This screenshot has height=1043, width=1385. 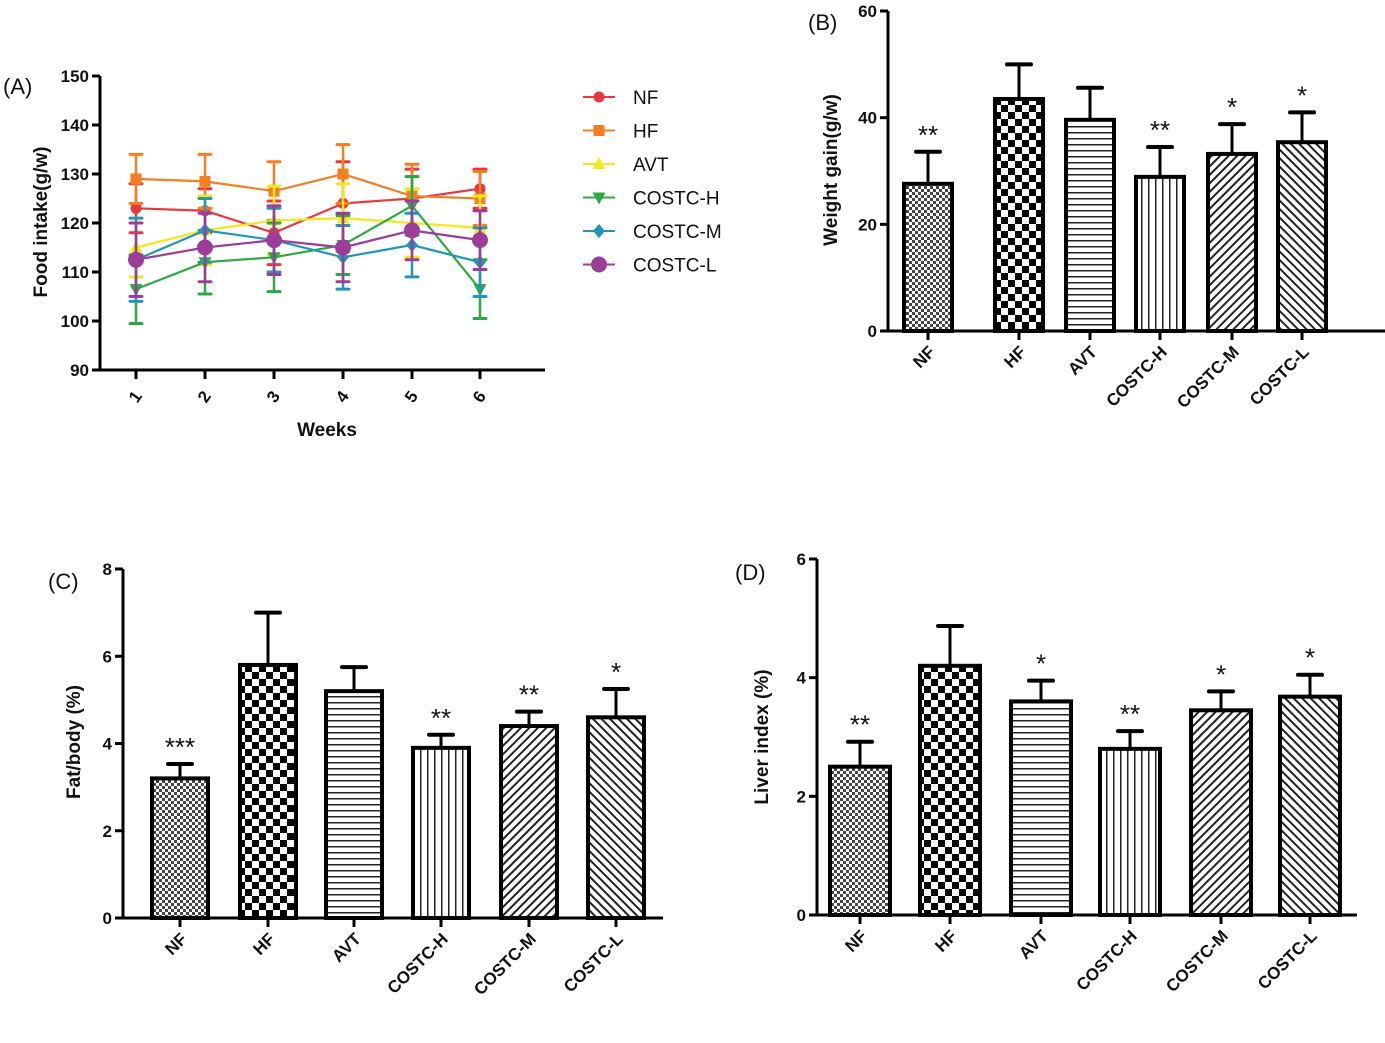 I want to click on legend-item-nf: NF, so click(x=620, y=98).